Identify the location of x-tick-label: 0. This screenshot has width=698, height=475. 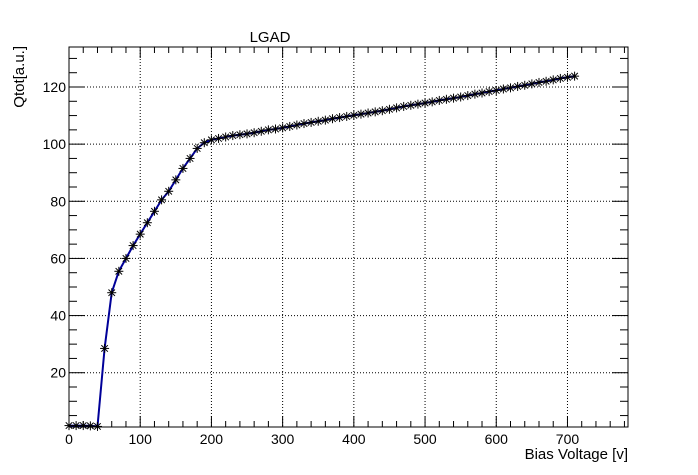
(69, 439).